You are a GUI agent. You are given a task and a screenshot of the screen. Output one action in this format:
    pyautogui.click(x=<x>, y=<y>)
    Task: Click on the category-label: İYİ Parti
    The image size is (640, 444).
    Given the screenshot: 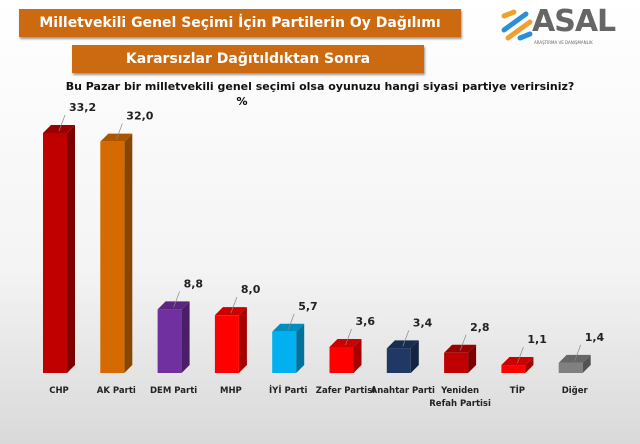 What is the action you would take?
    pyautogui.click(x=288, y=390)
    